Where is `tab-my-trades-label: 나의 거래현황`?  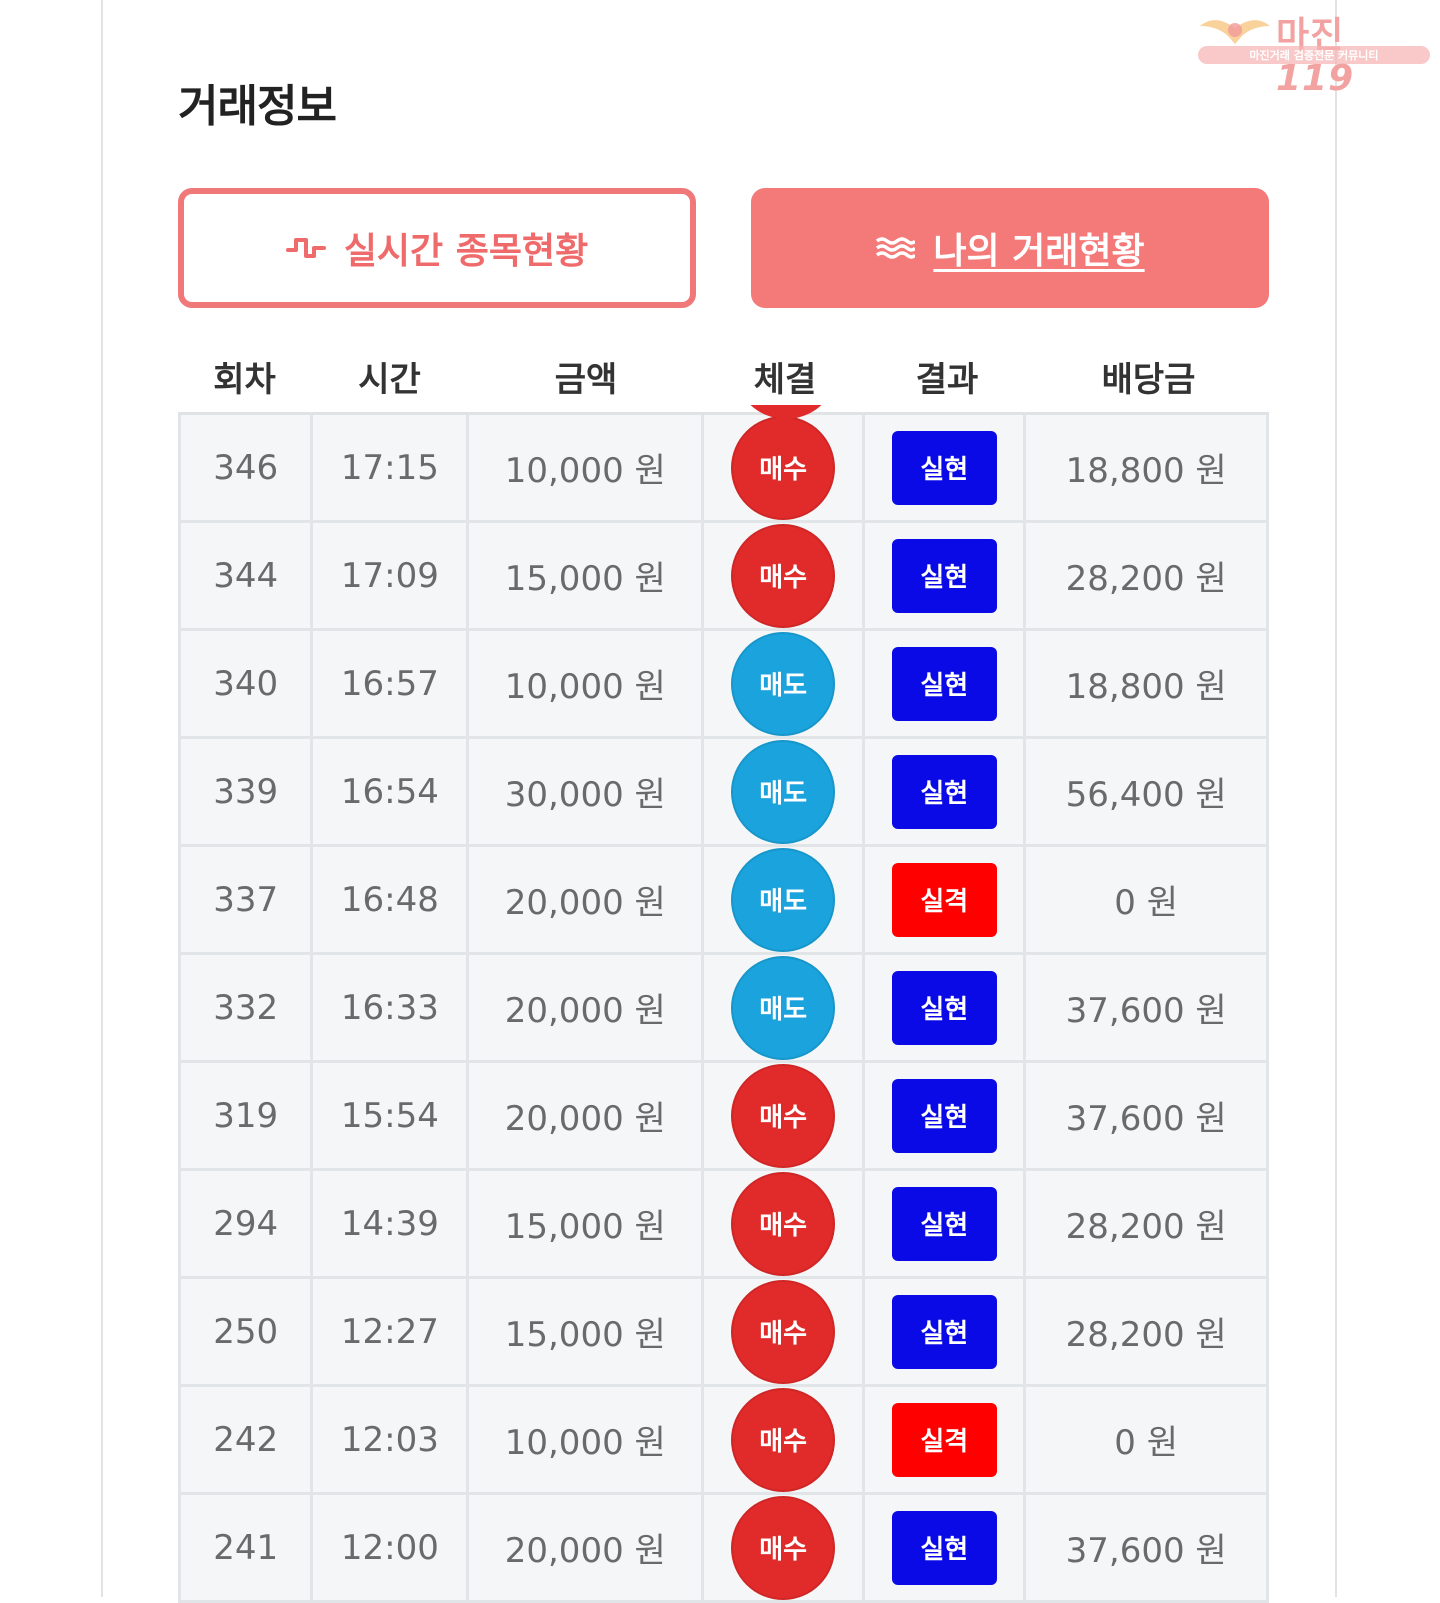
tab-my-trades-label: 나의 거래현황 is located at coordinates (1039, 251).